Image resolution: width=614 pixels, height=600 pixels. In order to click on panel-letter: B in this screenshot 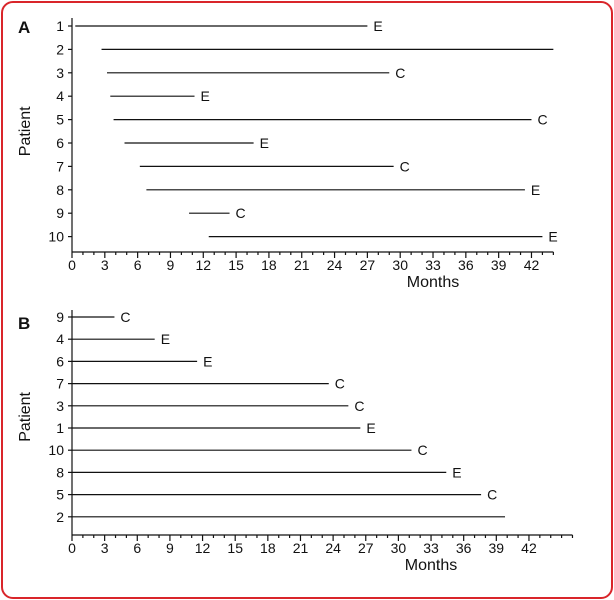, I will do `click(24, 323)`.